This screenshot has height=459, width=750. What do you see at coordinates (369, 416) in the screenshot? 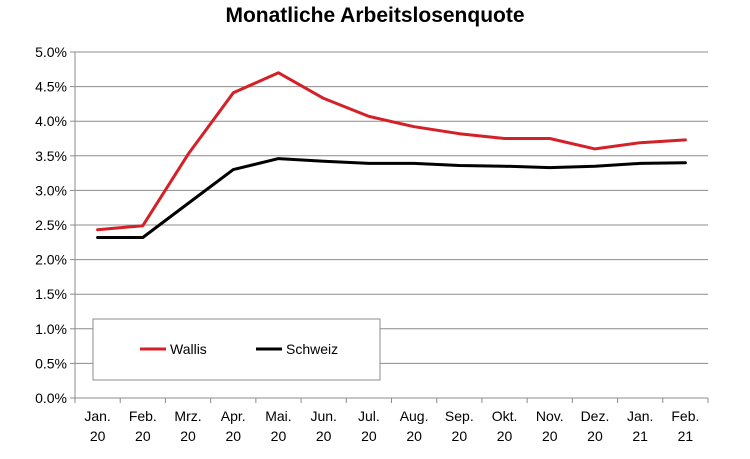
I see `xtick-label-month: Jul.` at bounding box center [369, 416].